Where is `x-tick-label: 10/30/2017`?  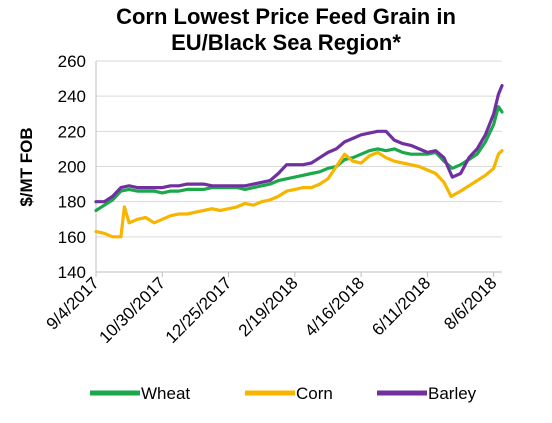 x-tick-label: 10/30/2017 is located at coordinates (133, 310).